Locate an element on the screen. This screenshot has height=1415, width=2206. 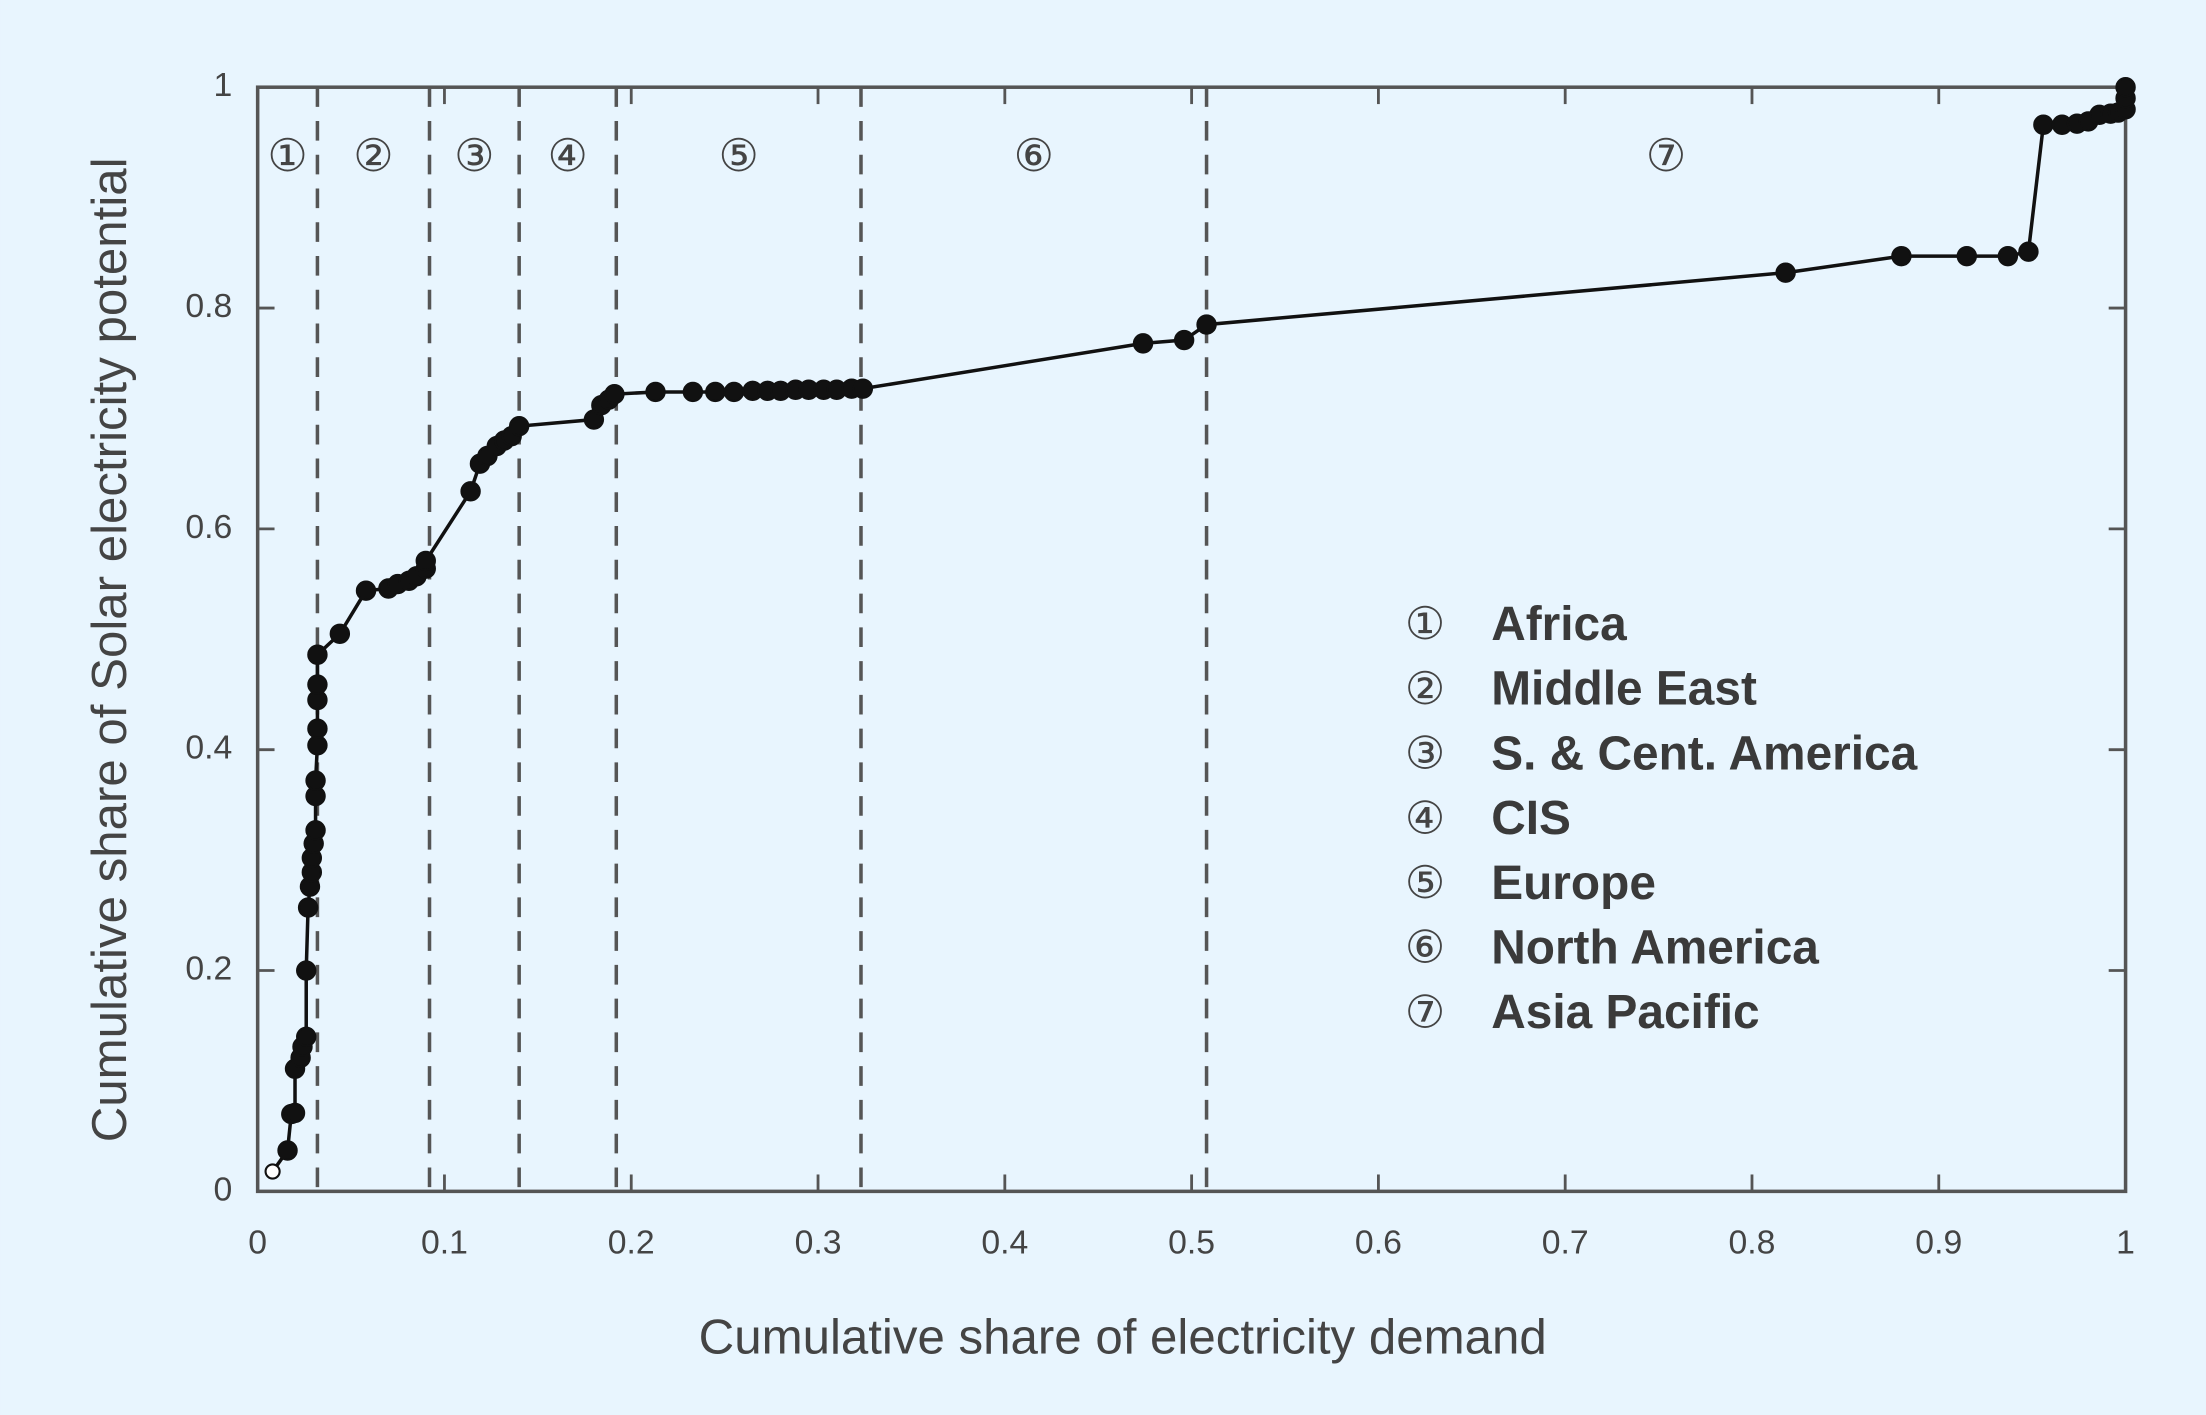
x-tick-label: 0.1 is located at coordinates (444, 1243).